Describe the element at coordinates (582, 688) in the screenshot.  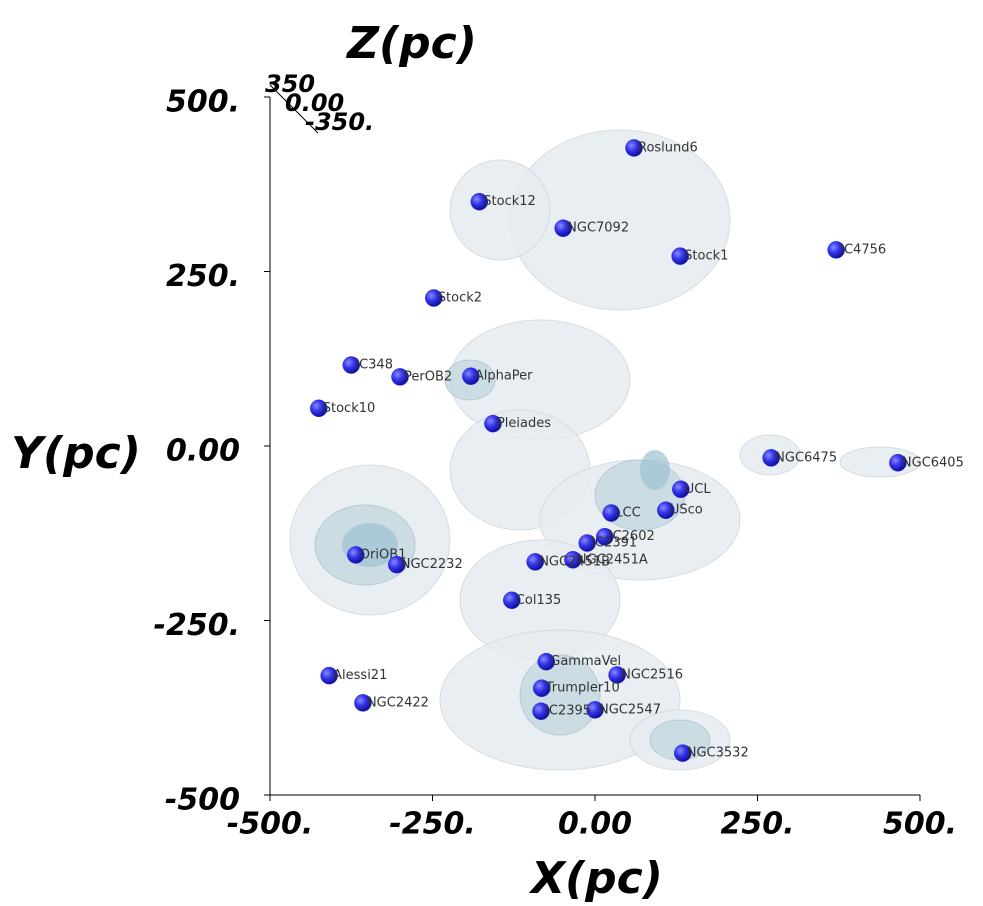
I see `cluster-label: Trumpler10` at that location.